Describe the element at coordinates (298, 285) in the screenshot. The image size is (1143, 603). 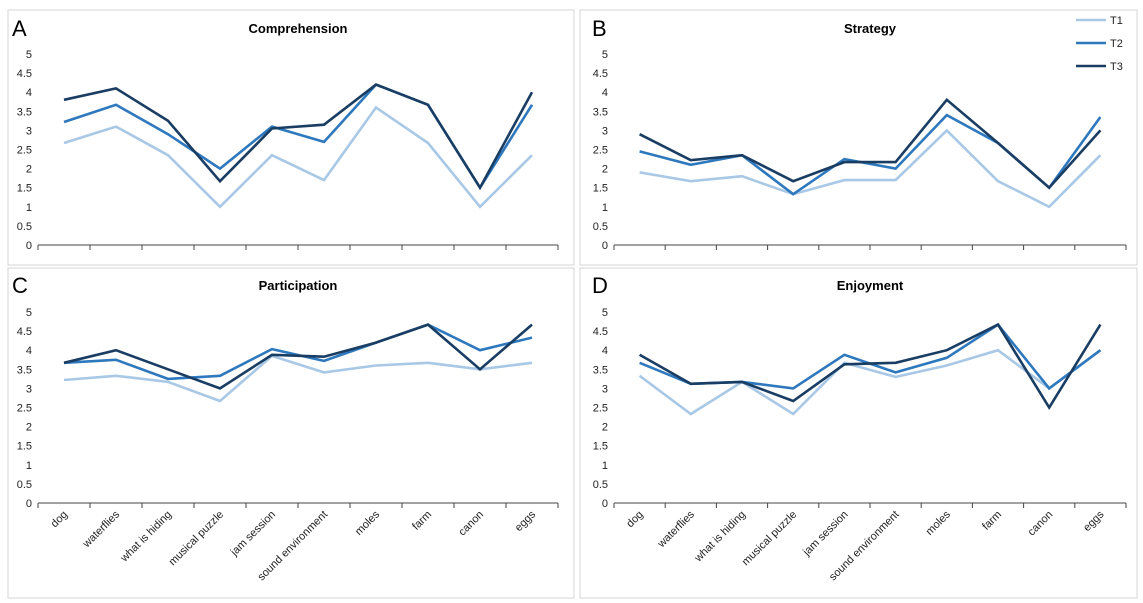
I see `panel-title: Participation` at that location.